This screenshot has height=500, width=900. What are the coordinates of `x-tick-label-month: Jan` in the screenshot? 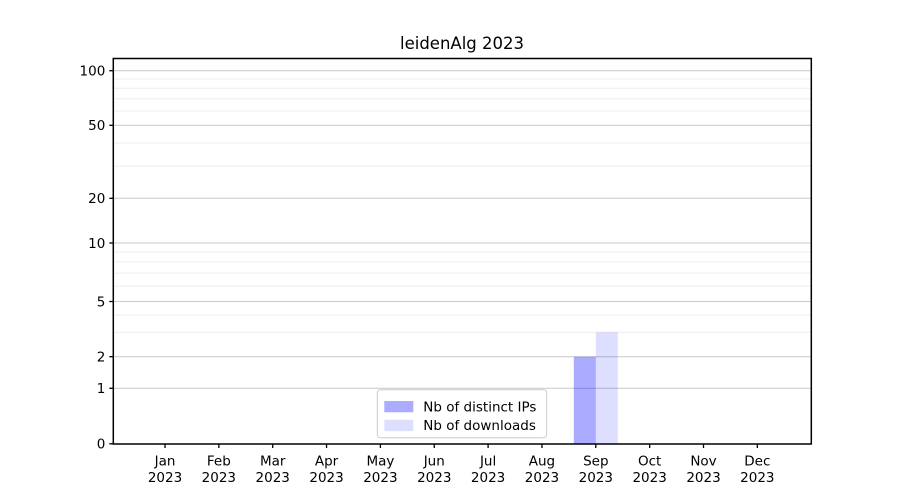 It's located at (165, 462).